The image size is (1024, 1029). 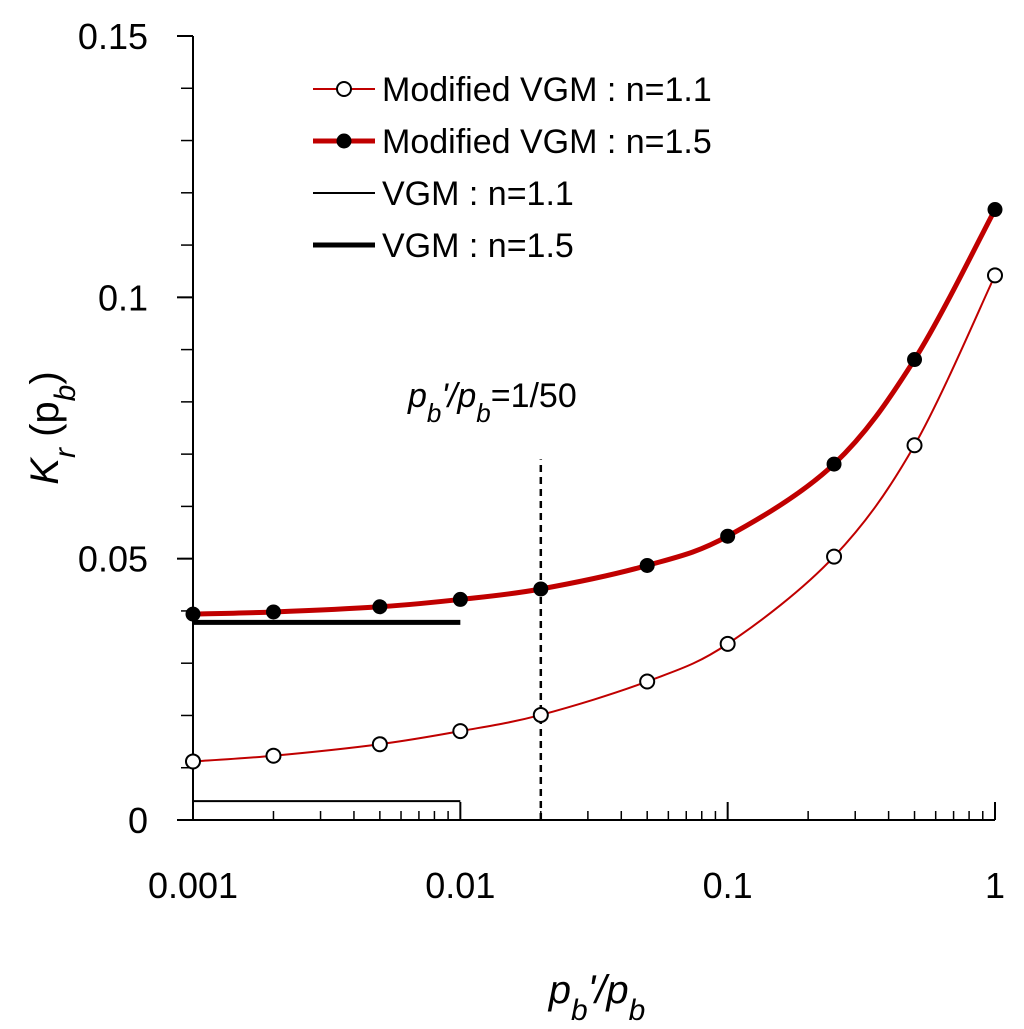 I want to click on y-tick-label: 0.15, so click(x=113, y=36).